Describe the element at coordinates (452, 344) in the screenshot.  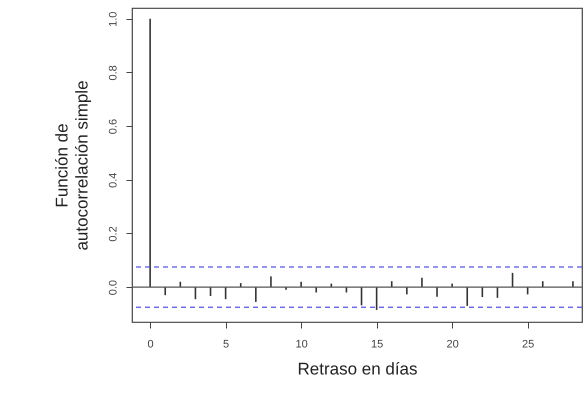
I see `x-tick-label: 20` at that location.